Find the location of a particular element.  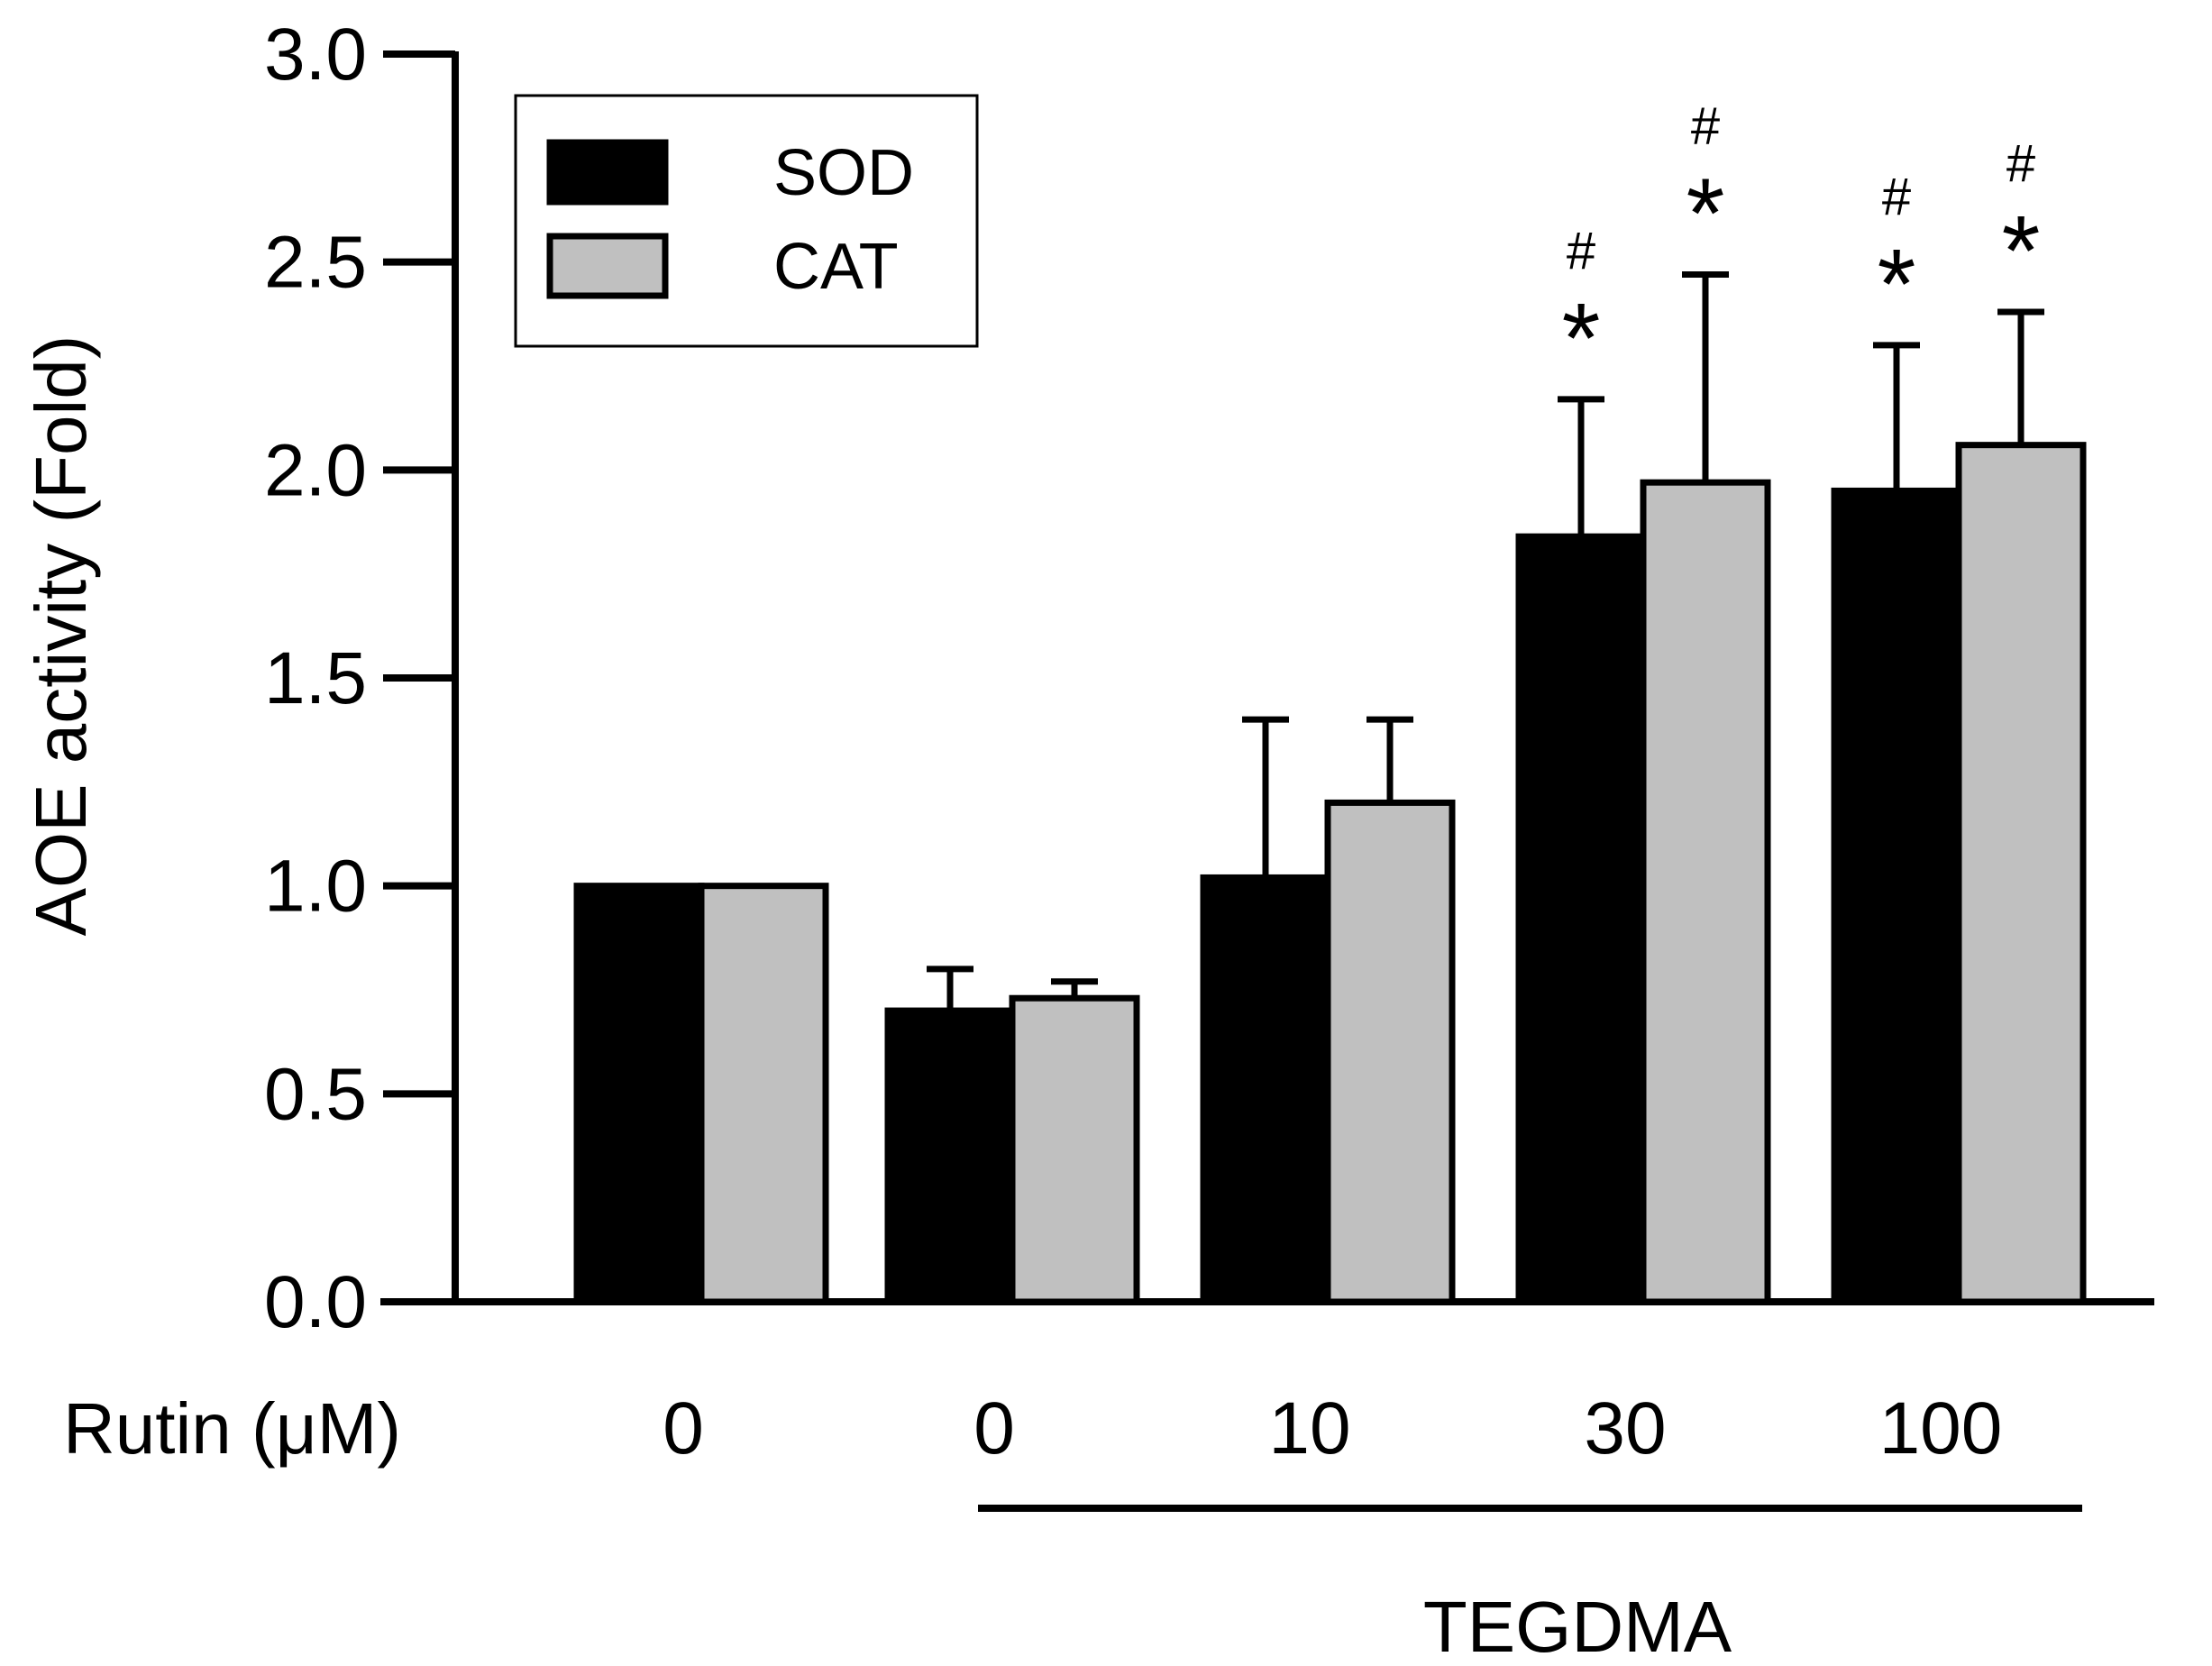

category-label-2: 10 is located at coordinates (1309, 1428).